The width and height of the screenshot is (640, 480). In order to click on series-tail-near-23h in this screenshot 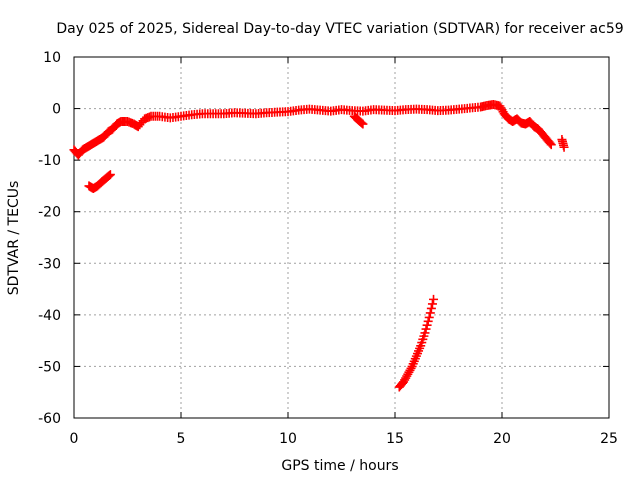, I will do `click(563, 143)`.